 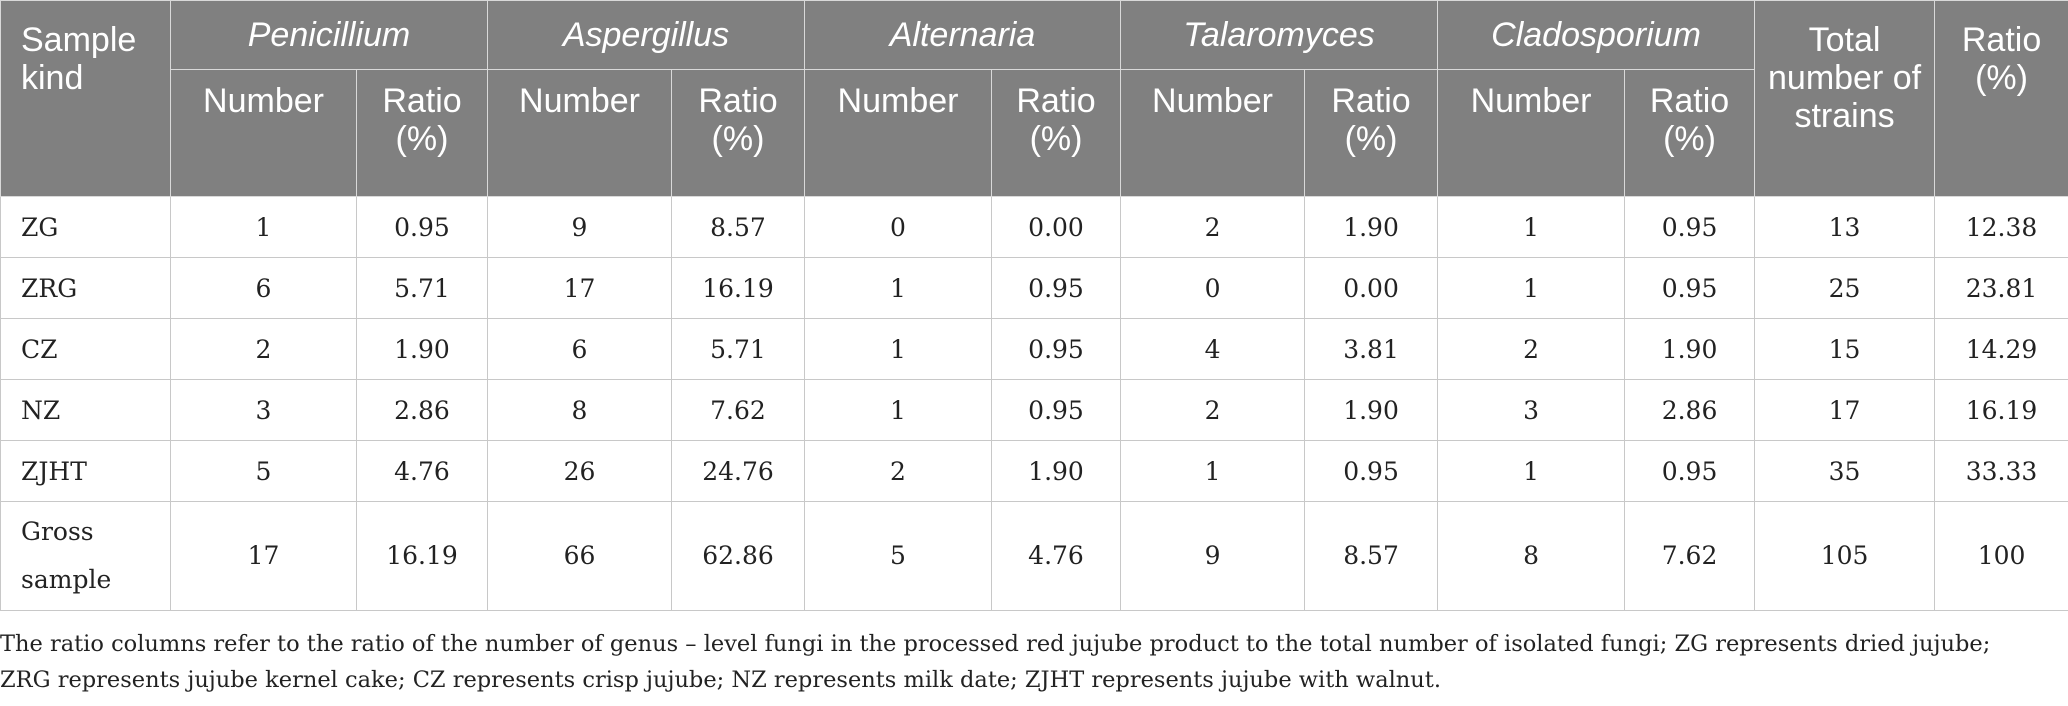 I want to click on table-row: CZ 2 1.90 6 5.71 1 0.95 4 3.81 2 1.90 15 14.29, so click(x=1034, y=349).